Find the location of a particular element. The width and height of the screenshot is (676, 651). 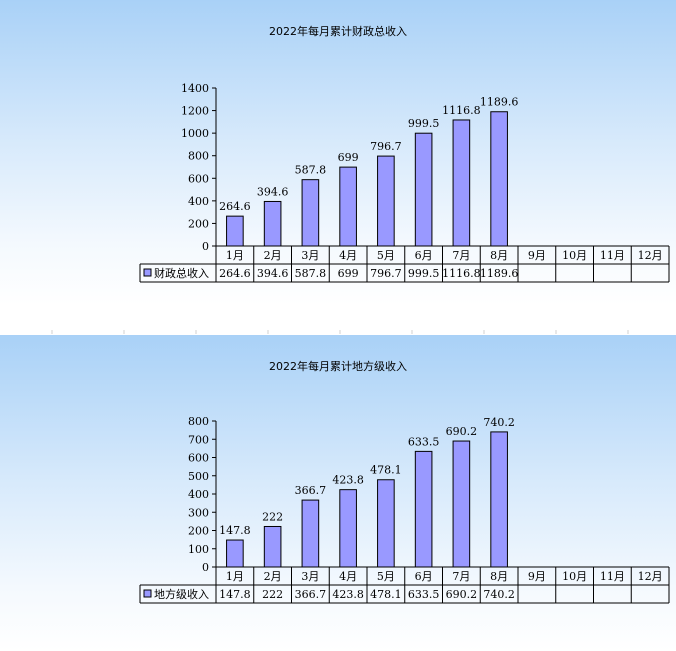

data-label: 222 is located at coordinates (272, 516).